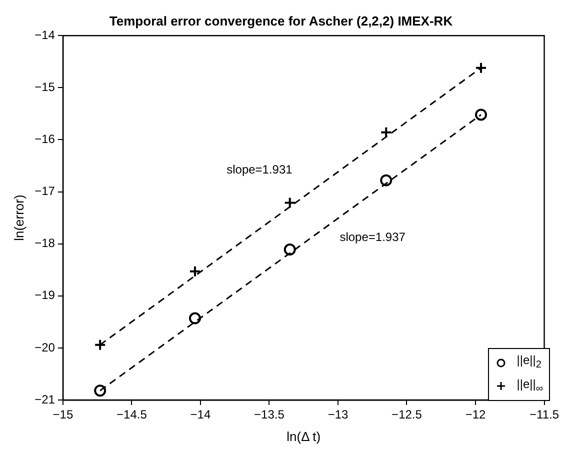 Image resolution: width=570 pixels, height=457 pixels. What do you see at coordinates (529, 362) in the screenshot?
I see `legend-label: ||e||$_{2}$` at bounding box center [529, 362].